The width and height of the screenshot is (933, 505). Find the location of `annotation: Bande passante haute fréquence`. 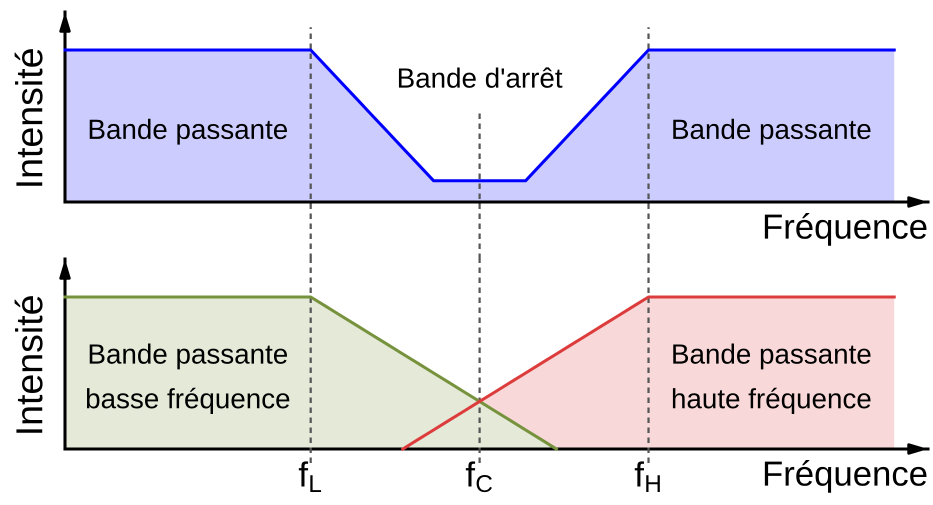

annotation: Bande passante haute fréquence is located at coordinates (771, 378).